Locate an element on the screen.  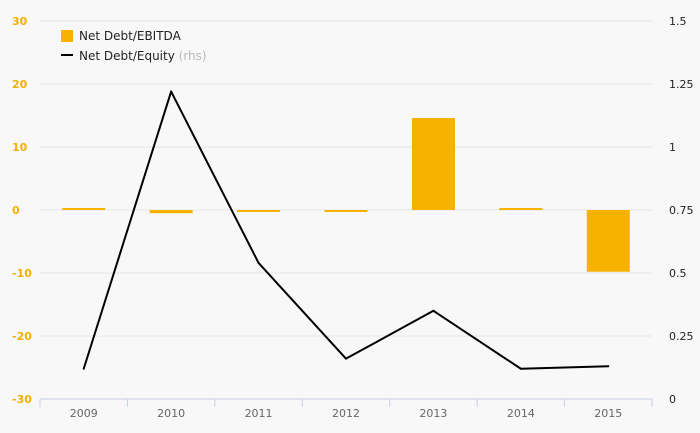
left-tick-label: -10 is located at coordinates (22, 273).